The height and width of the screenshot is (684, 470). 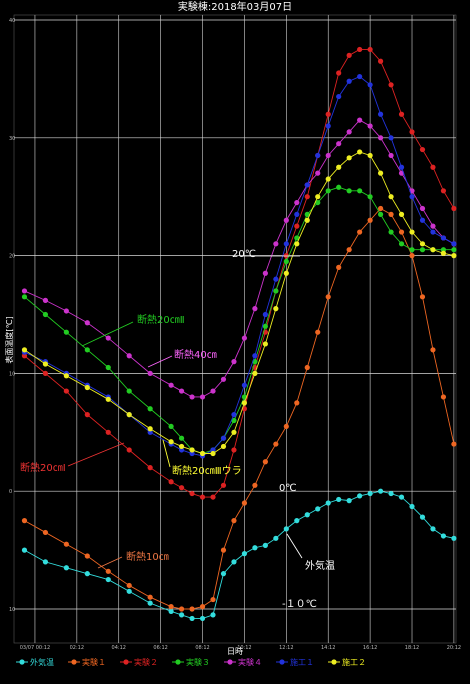 I want to click on x-tick-label: 20:12, so click(x=454, y=648).